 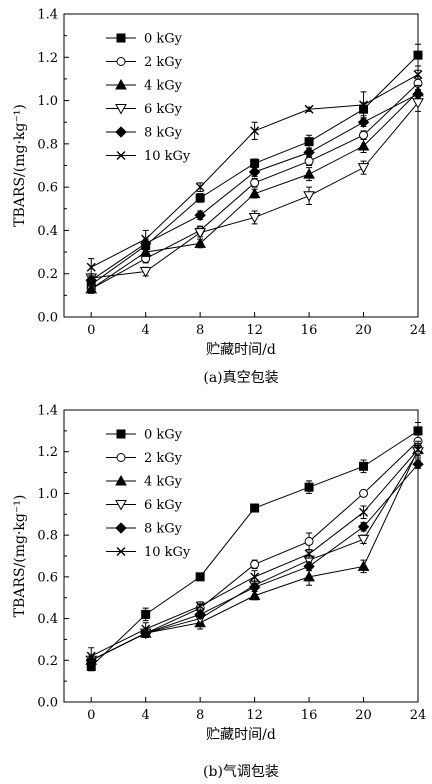 What do you see at coordinates (20, 165) in the screenshot?
I see `y-axis-label: TBARS/(mg·kg⁻¹)` at bounding box center [20, 165].